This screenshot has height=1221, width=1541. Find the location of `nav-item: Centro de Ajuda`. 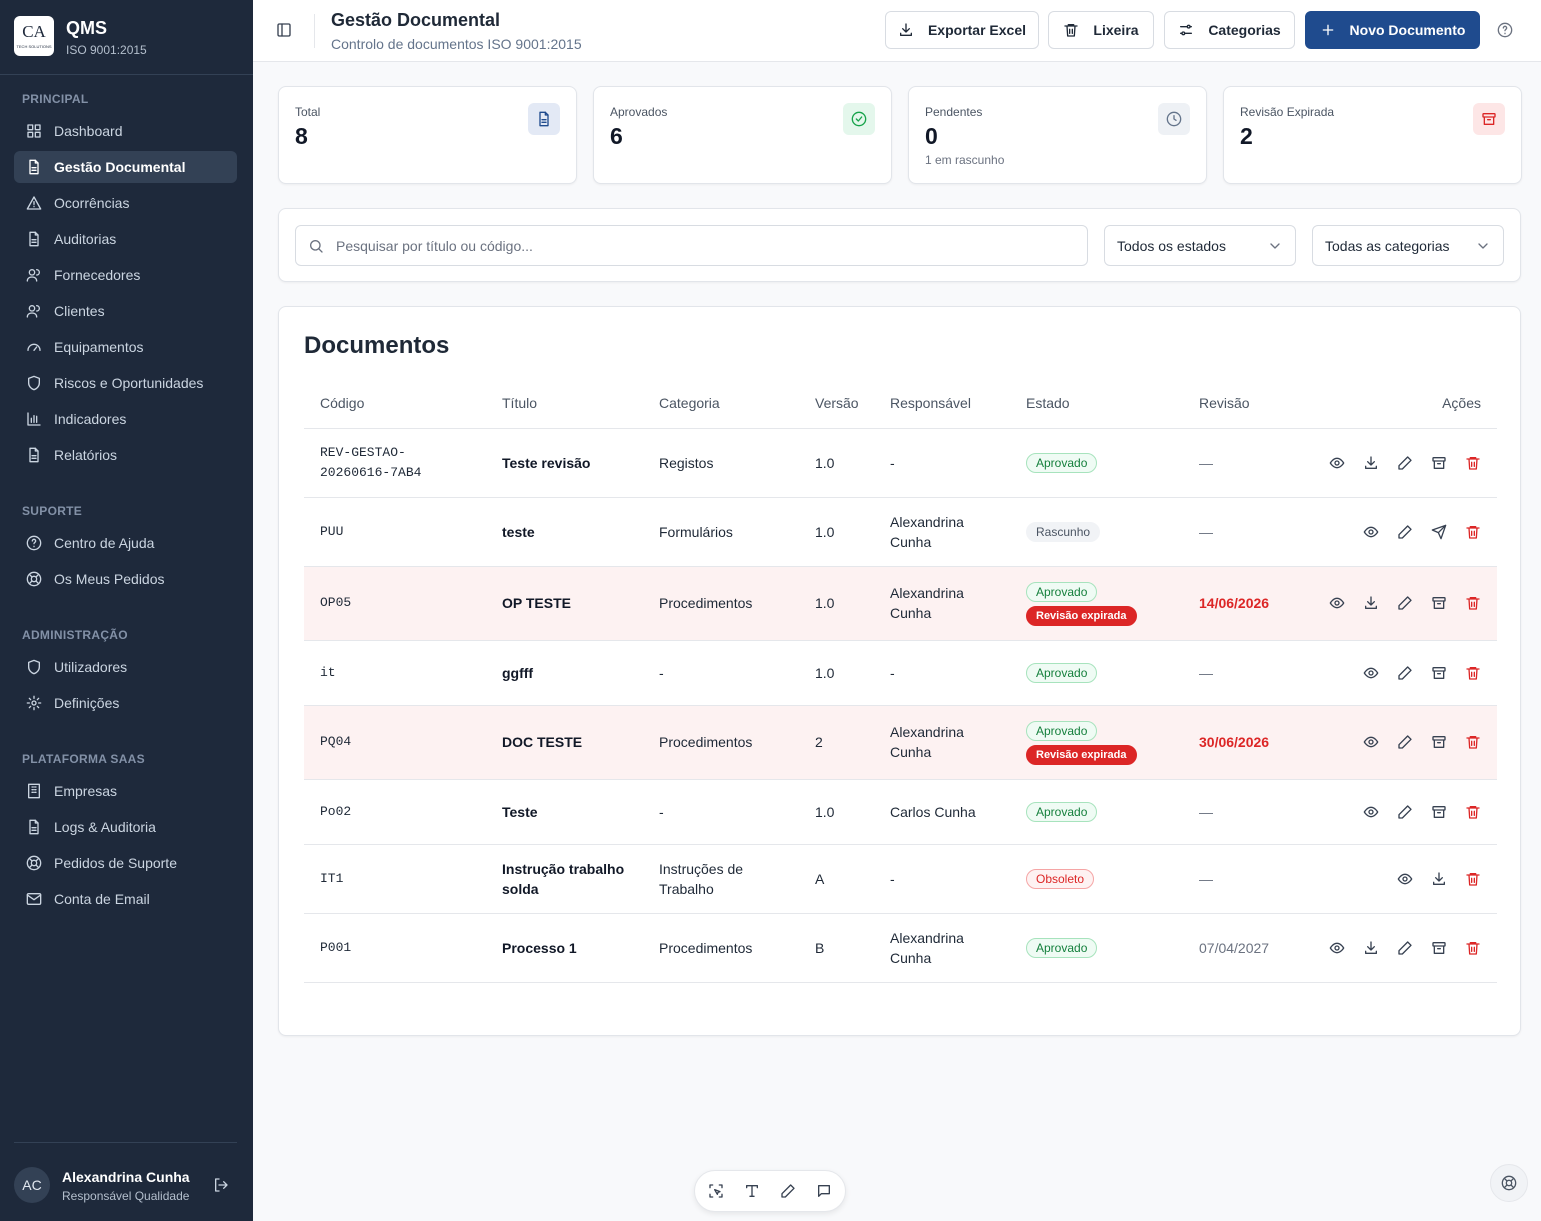

nav-item: Centro de Ajuda is located at coordinates (125, 543).